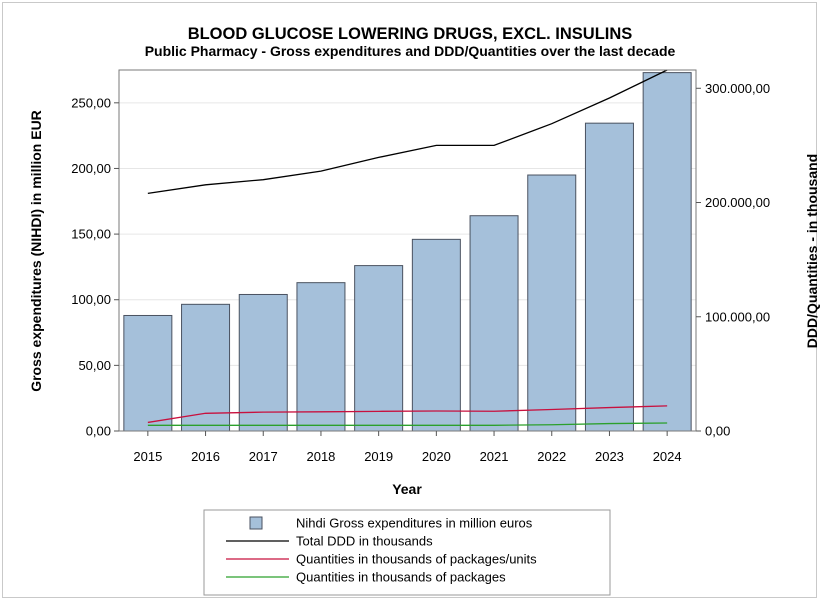 The image size is (821, 602). Describe the element at coordinates (263, 456) in the screenshot. I see `x-tick-label: 2017` at that location.